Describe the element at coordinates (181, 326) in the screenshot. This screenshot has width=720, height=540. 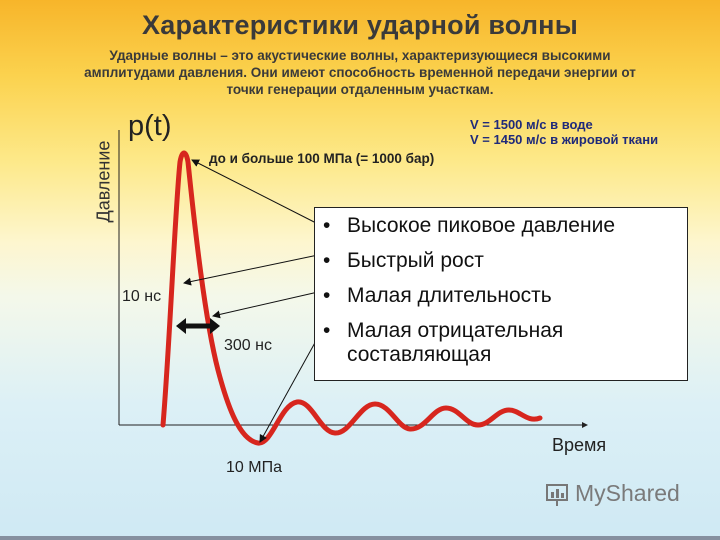
I see `duration-arrow-left` at that location.